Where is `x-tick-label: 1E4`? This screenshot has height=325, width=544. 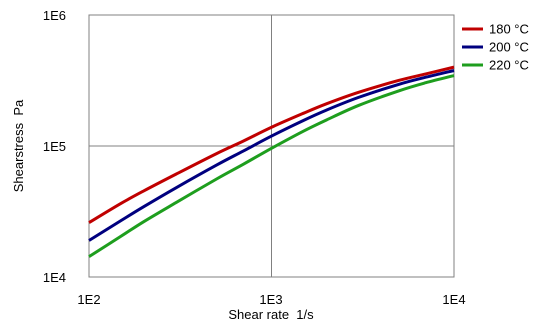
x-tick-label: 1E4 is located at coordinates (453, 299).